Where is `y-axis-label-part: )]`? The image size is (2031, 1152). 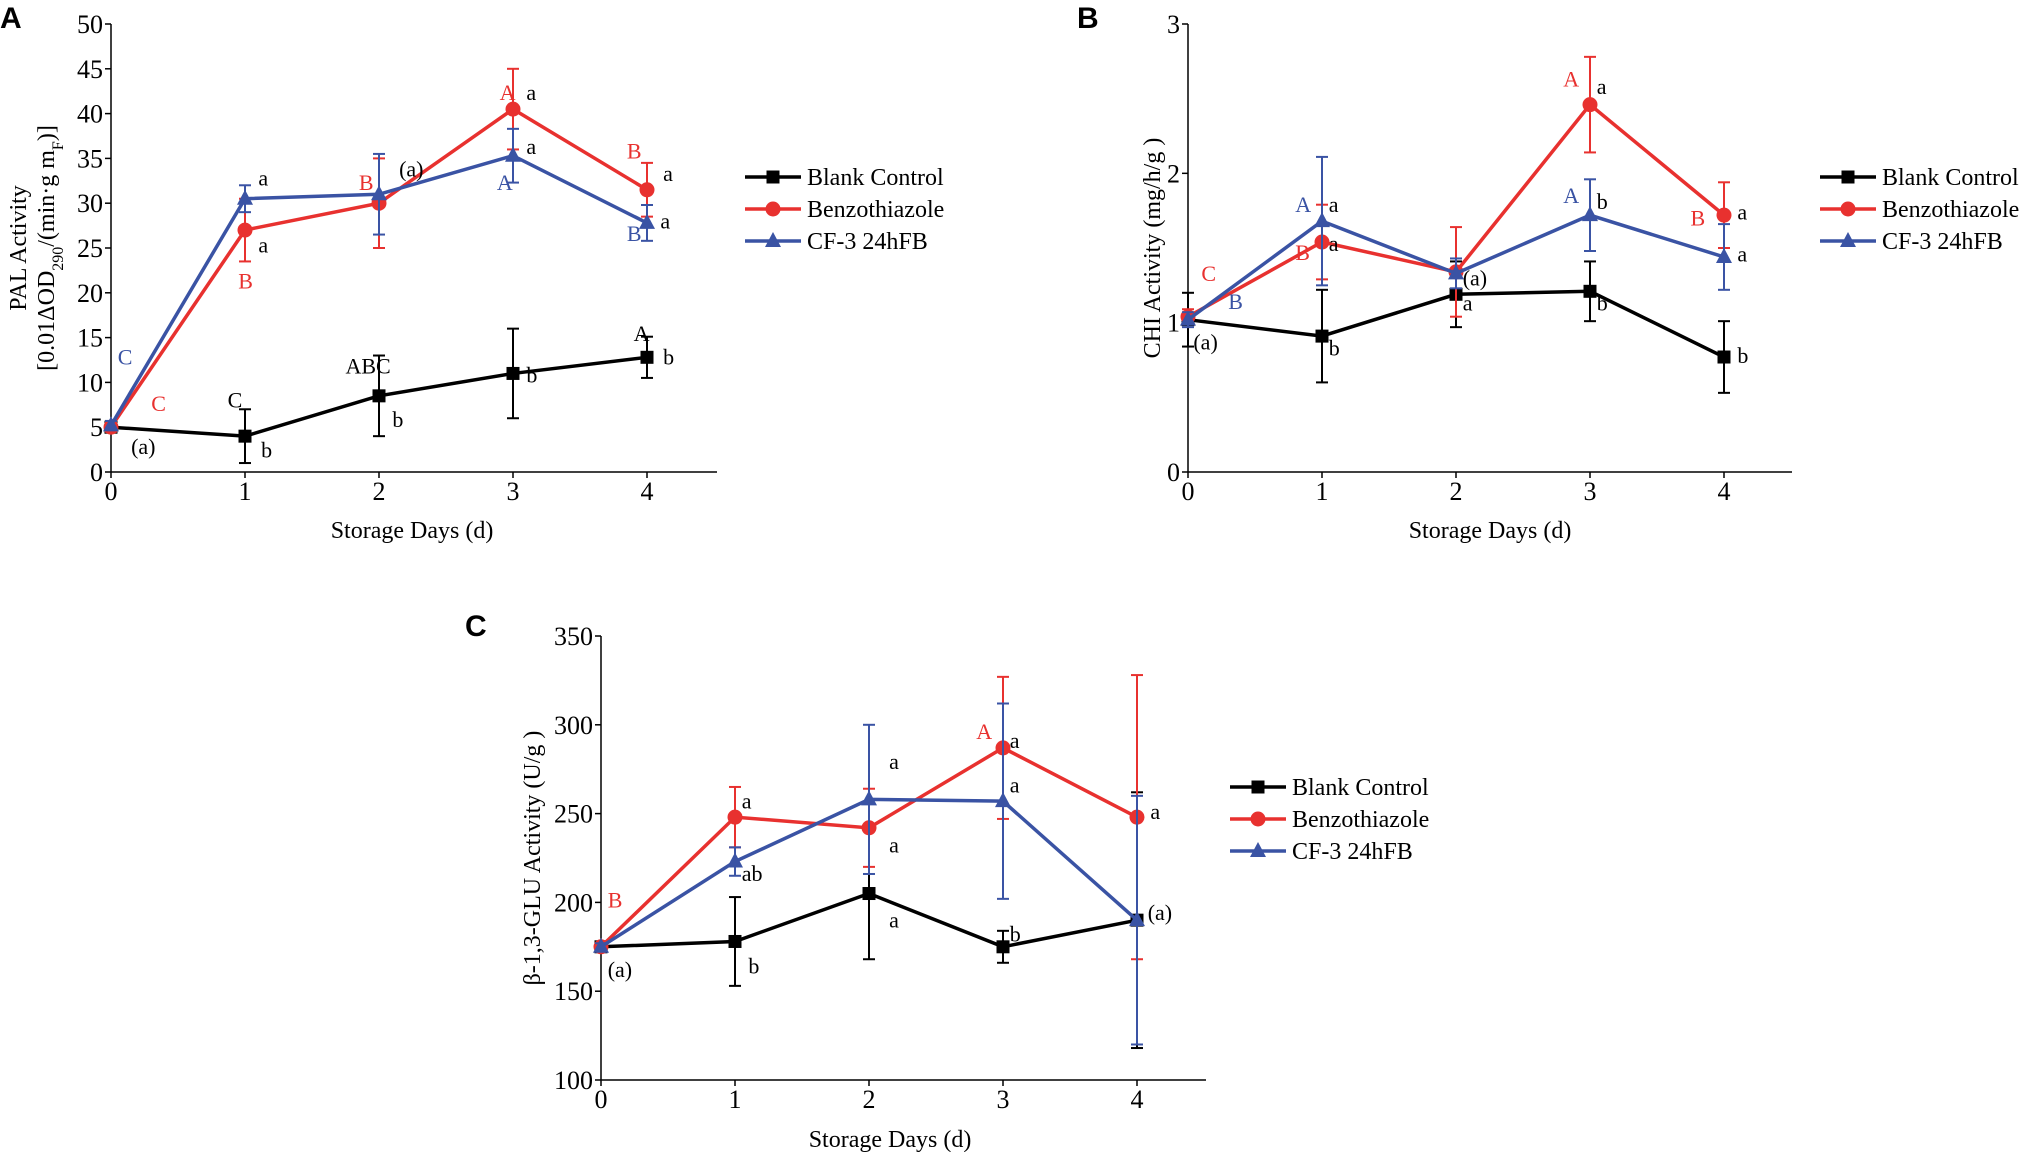
y-axis-label-part: )] is located at coordinates (47, 133).